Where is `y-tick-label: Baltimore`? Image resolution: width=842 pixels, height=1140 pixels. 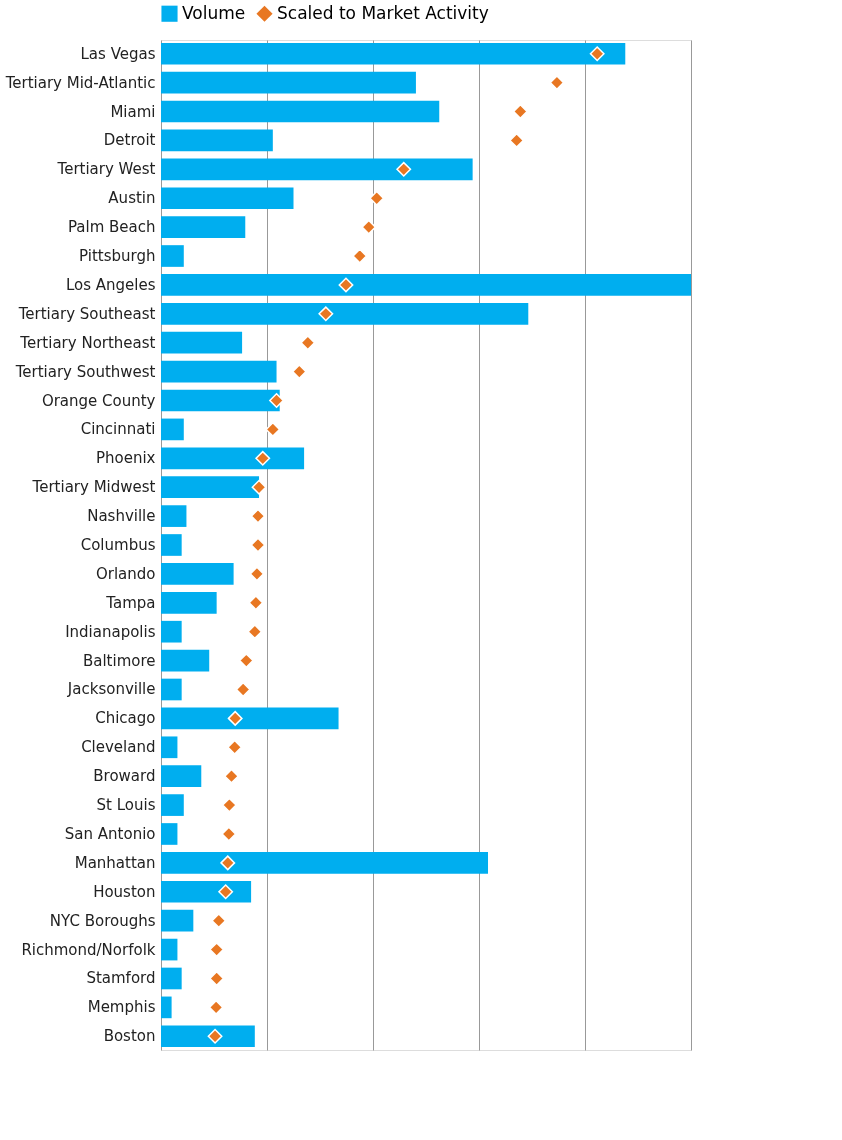
y-tick-label: Baltimore is located at coordinates (119, 660).